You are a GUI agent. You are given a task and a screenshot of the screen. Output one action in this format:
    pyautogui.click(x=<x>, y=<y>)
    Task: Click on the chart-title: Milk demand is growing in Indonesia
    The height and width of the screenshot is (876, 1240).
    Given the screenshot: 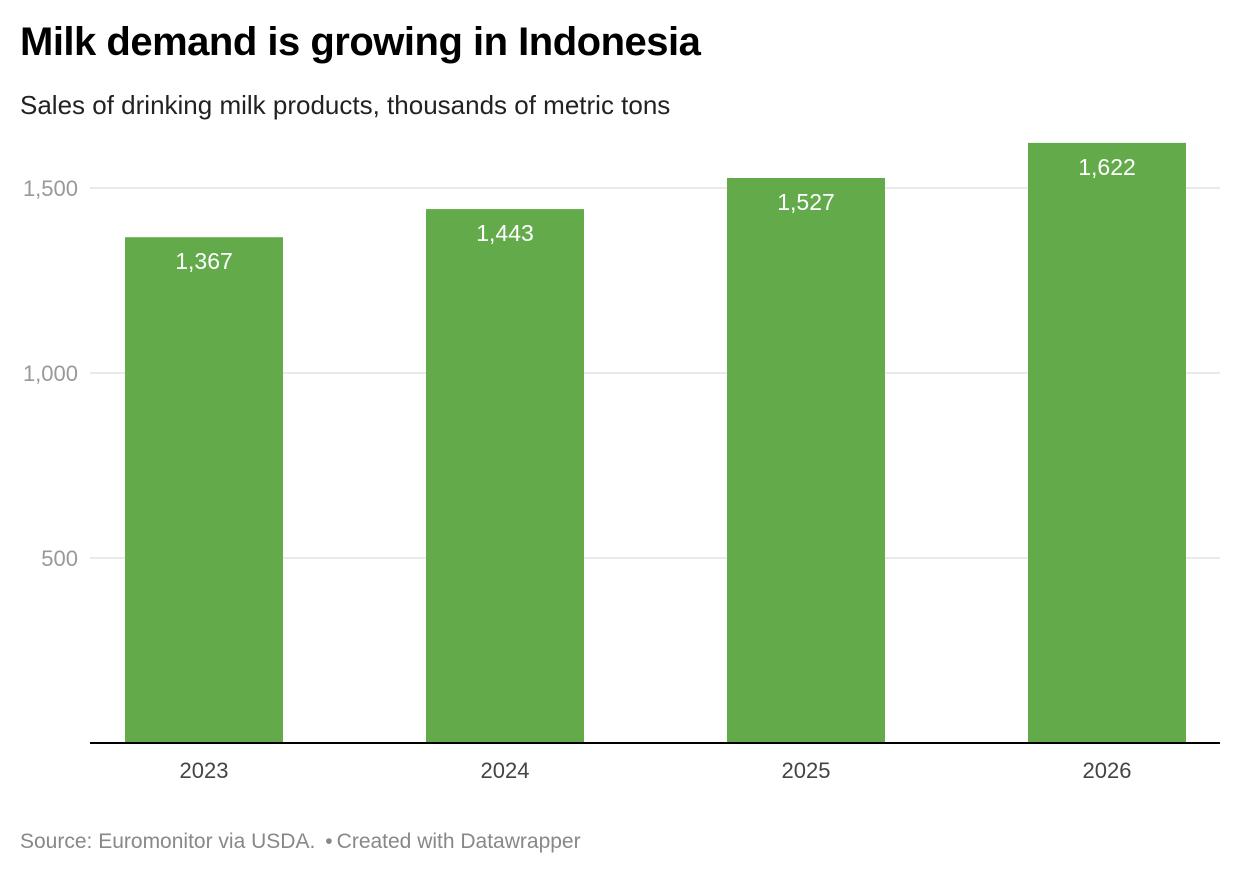 What is the action you would take?
    pyautogui.click(x=360, y=42)
    